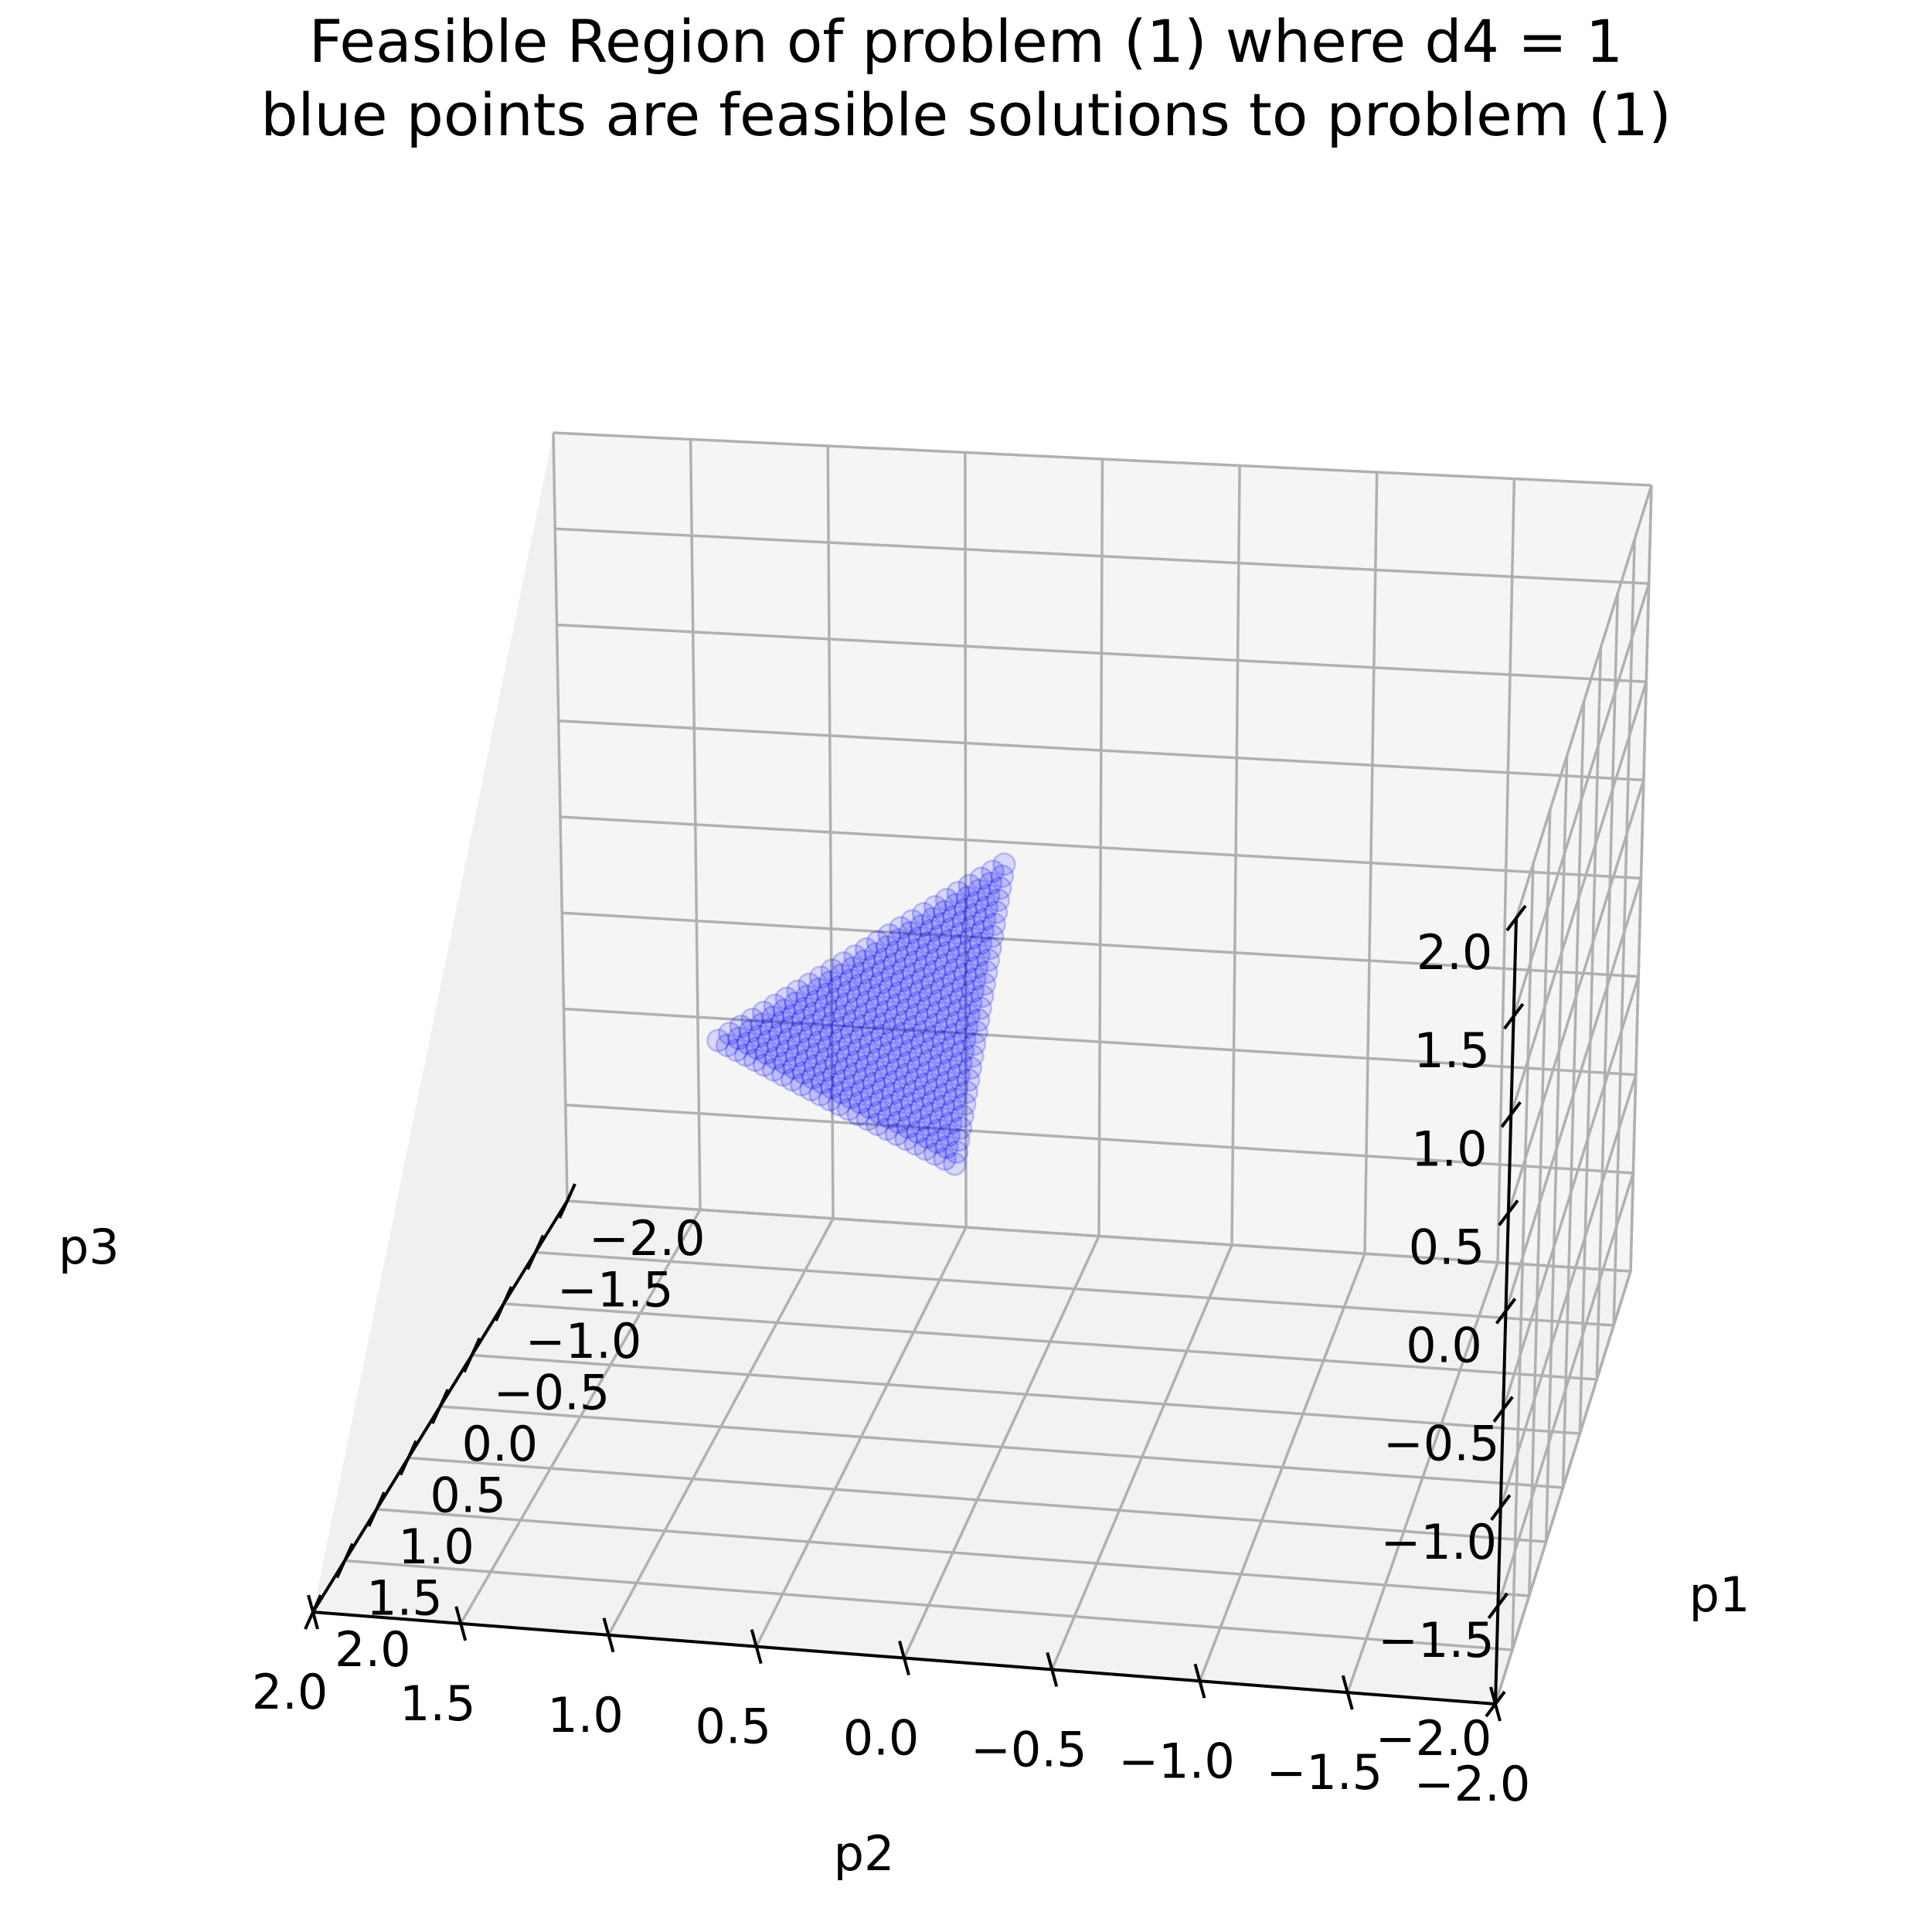 The width and height of the screenshot is (1932, 1932). What do you see at coordinates (616, 1290) in the screenshot?
I see `x-tick-label: −1.5` at bounding box center [616, 1290].